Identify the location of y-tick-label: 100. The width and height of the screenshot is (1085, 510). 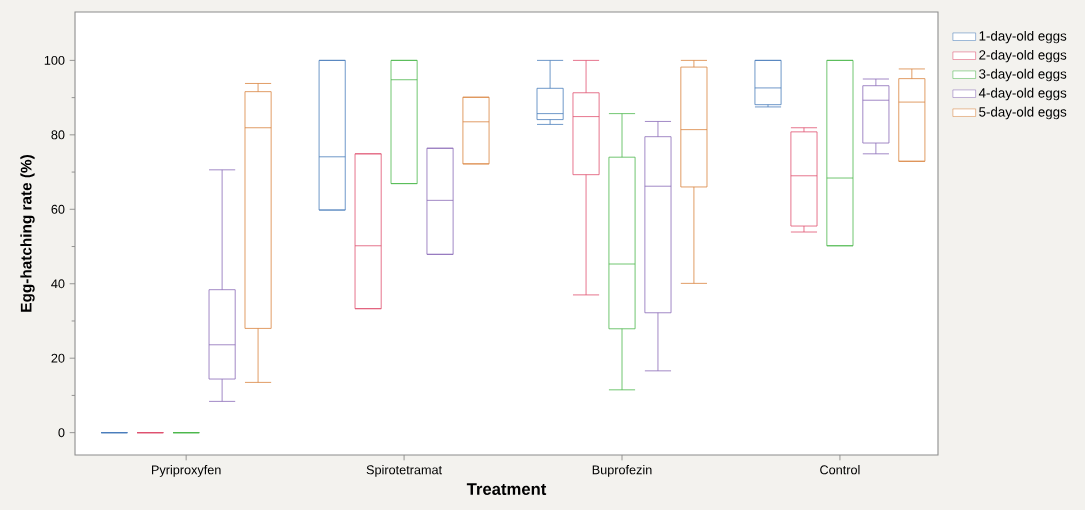
(54, 60).